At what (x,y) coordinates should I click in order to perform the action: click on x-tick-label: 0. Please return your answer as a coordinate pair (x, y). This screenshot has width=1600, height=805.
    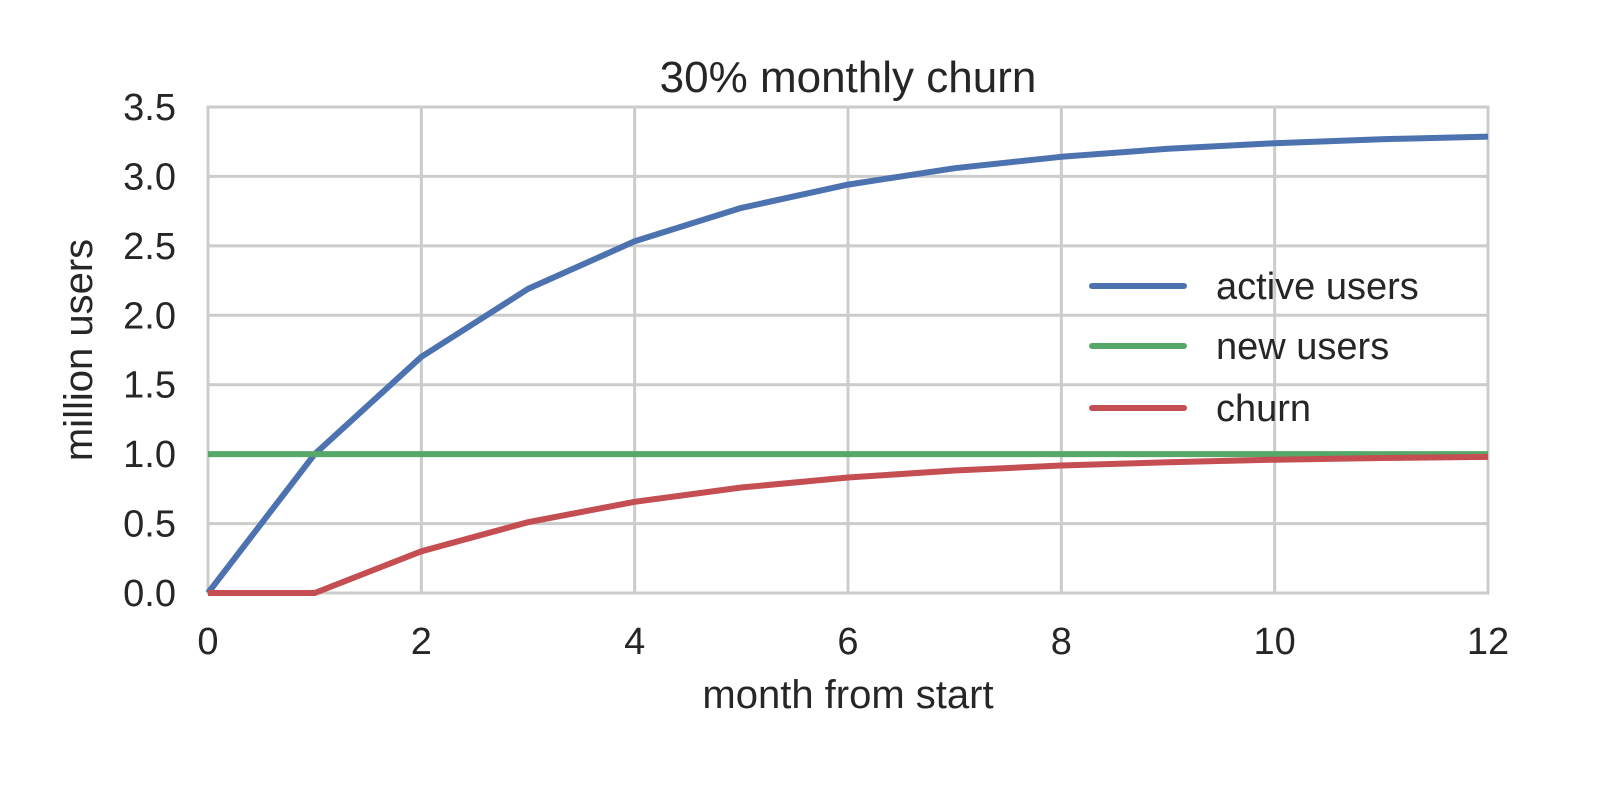
    Looking at the image, I should click on (207, 642).